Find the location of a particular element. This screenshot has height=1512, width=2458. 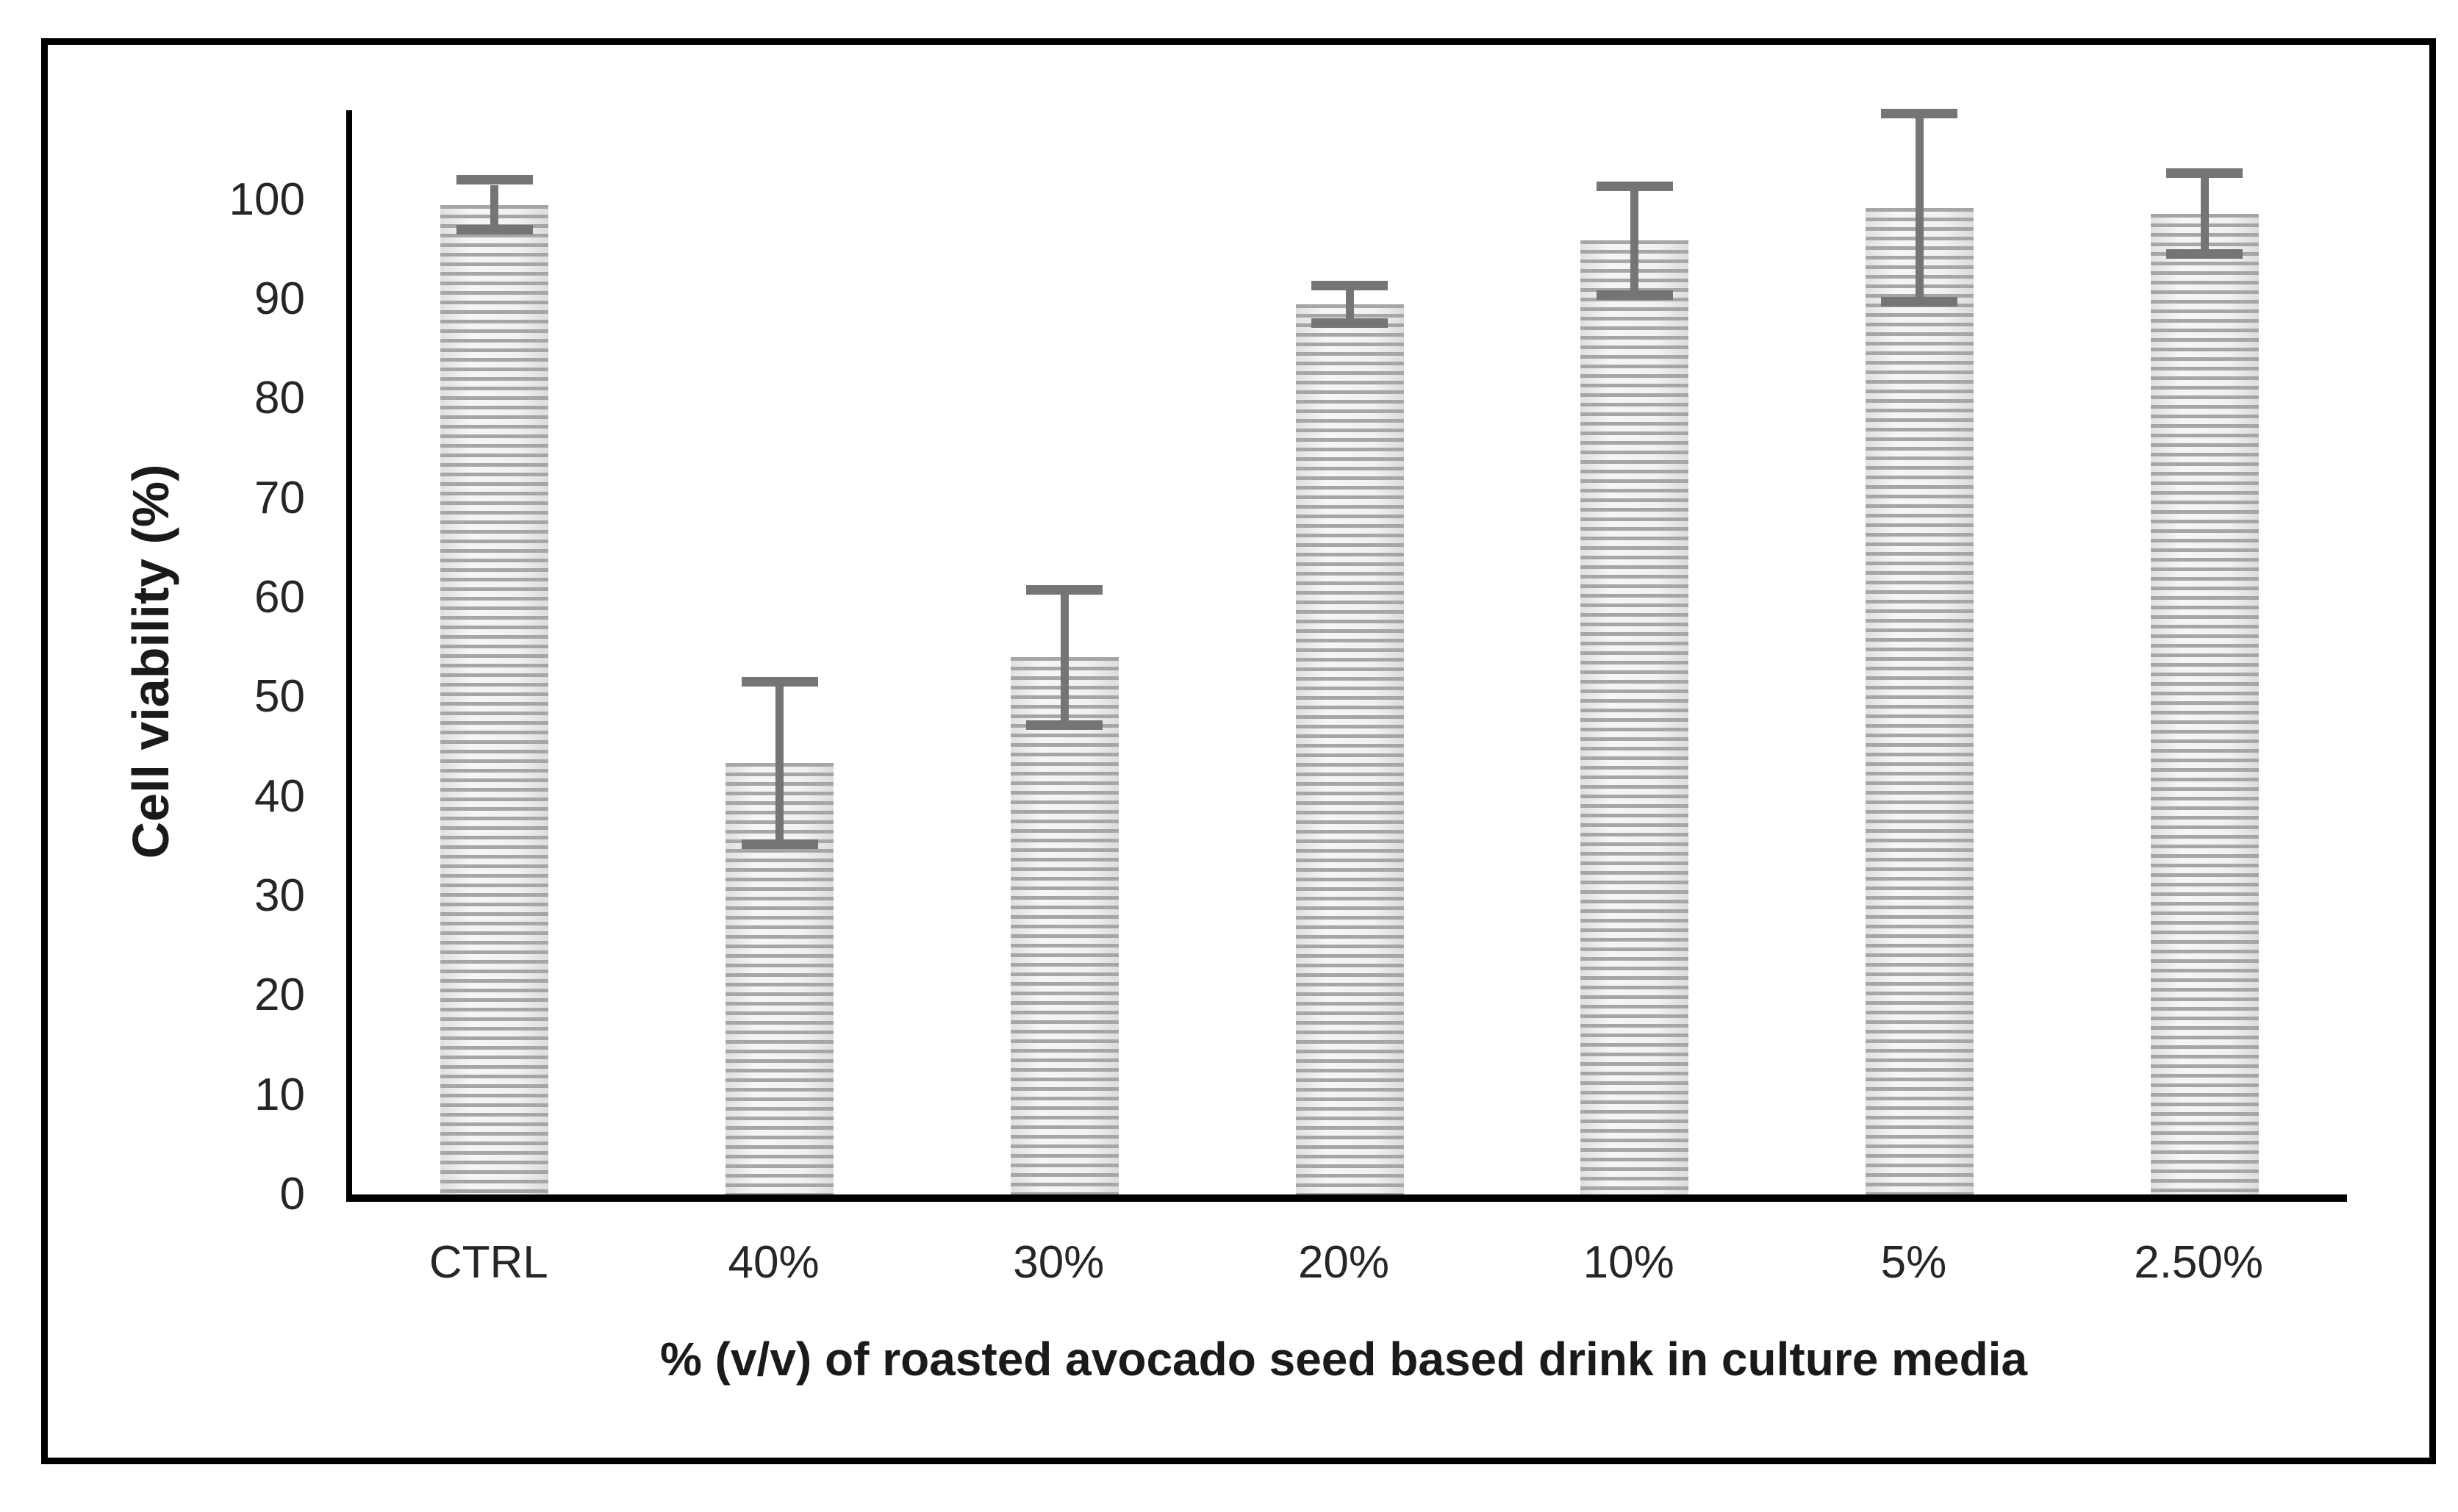

x-tick-label: 2.50% is located at coordinates (2199, 1262).